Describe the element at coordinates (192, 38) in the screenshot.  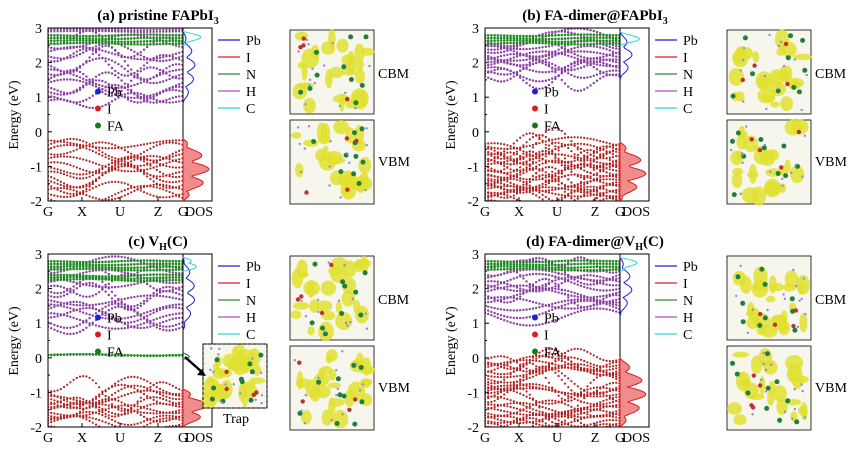
I see `dos-curve` at that location.